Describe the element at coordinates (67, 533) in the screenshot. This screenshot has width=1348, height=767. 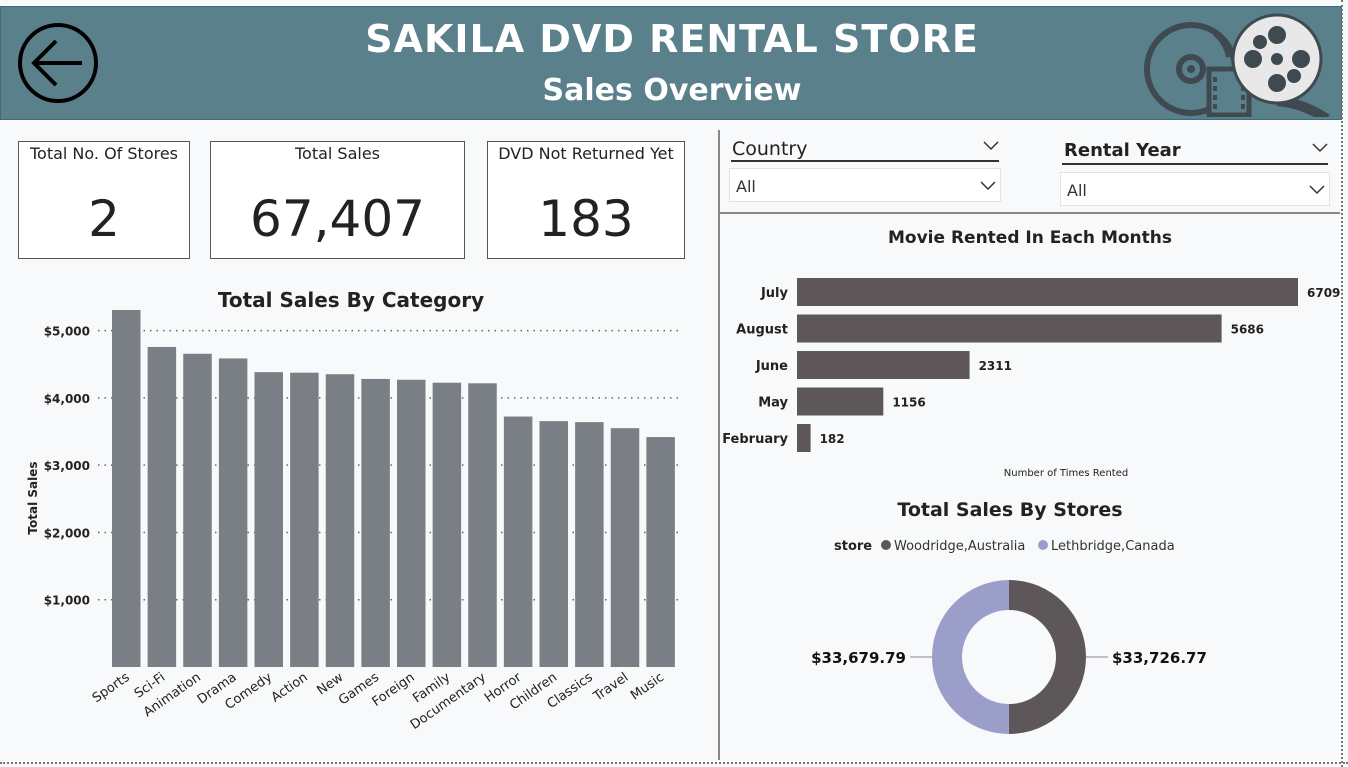
I see `y-tick-label: $2,000` at that location.